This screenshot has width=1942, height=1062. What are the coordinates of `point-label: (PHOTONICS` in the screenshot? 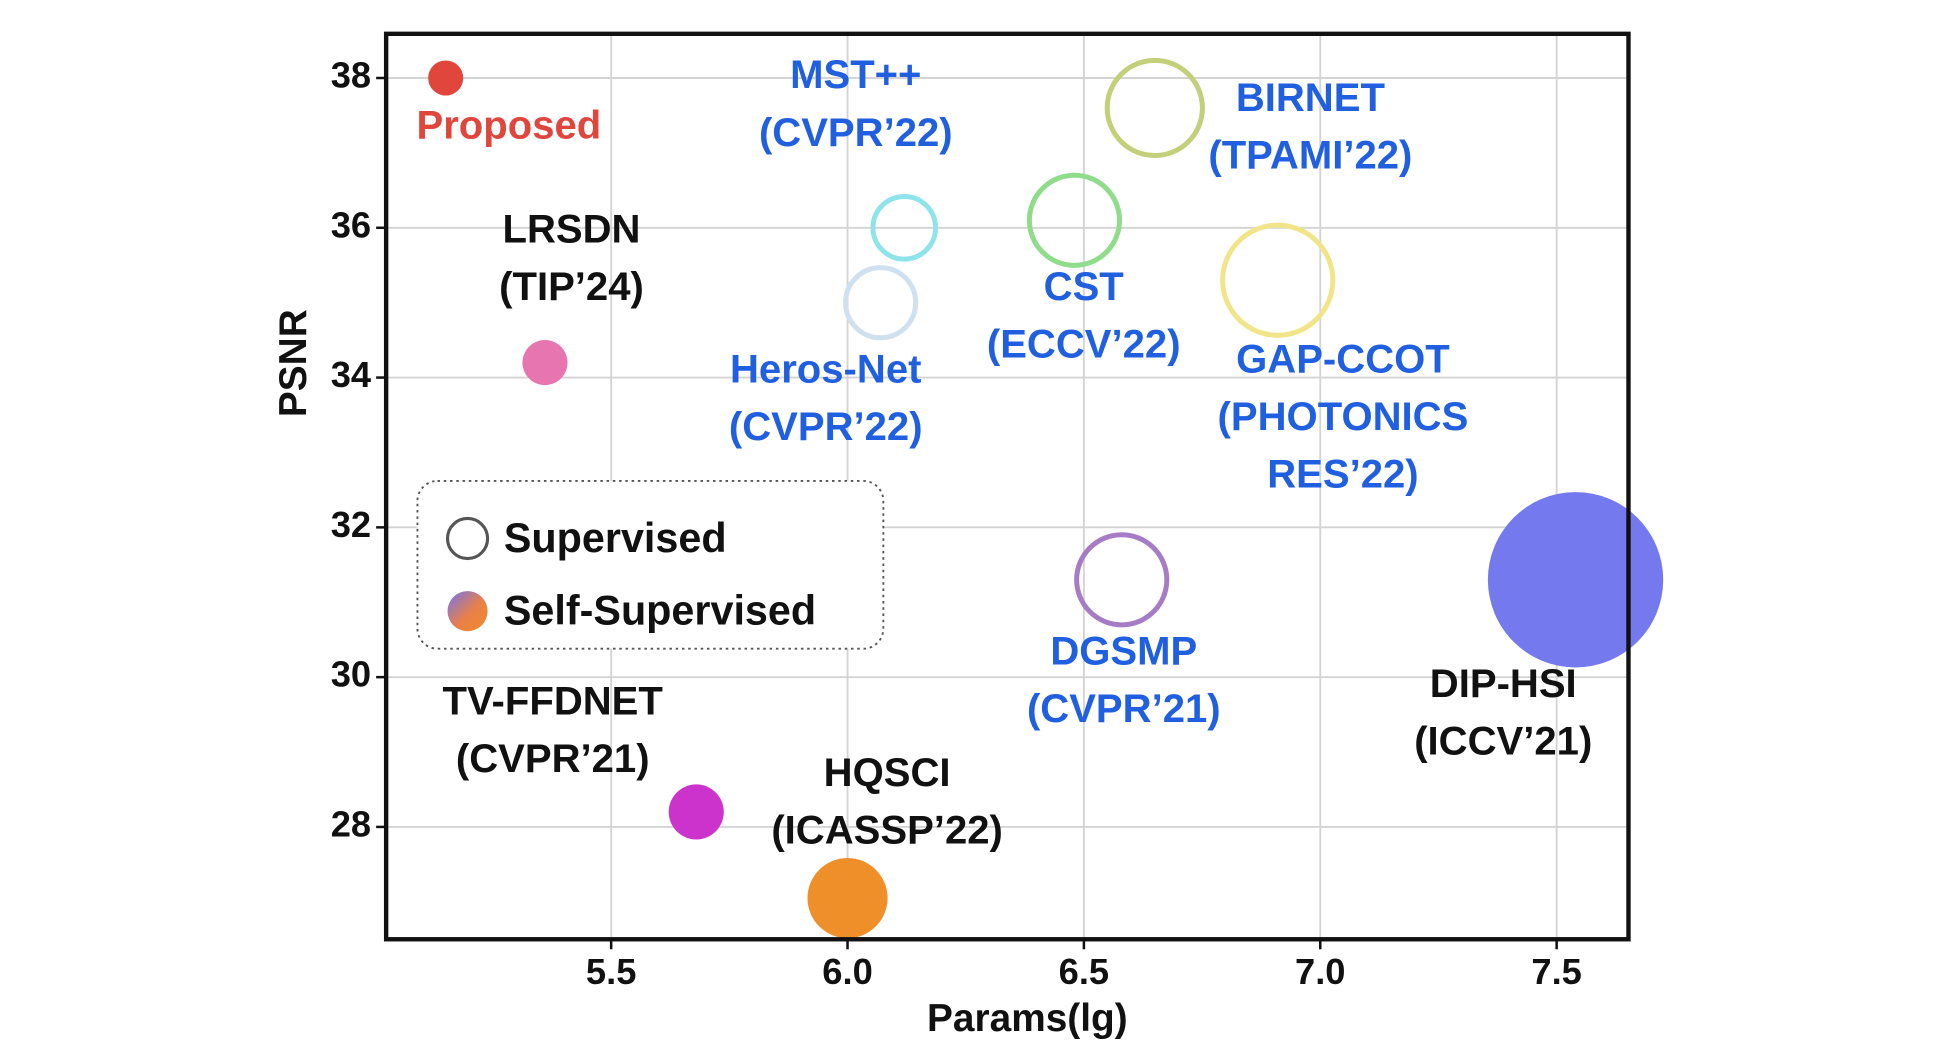 It's located at (1343, 417).